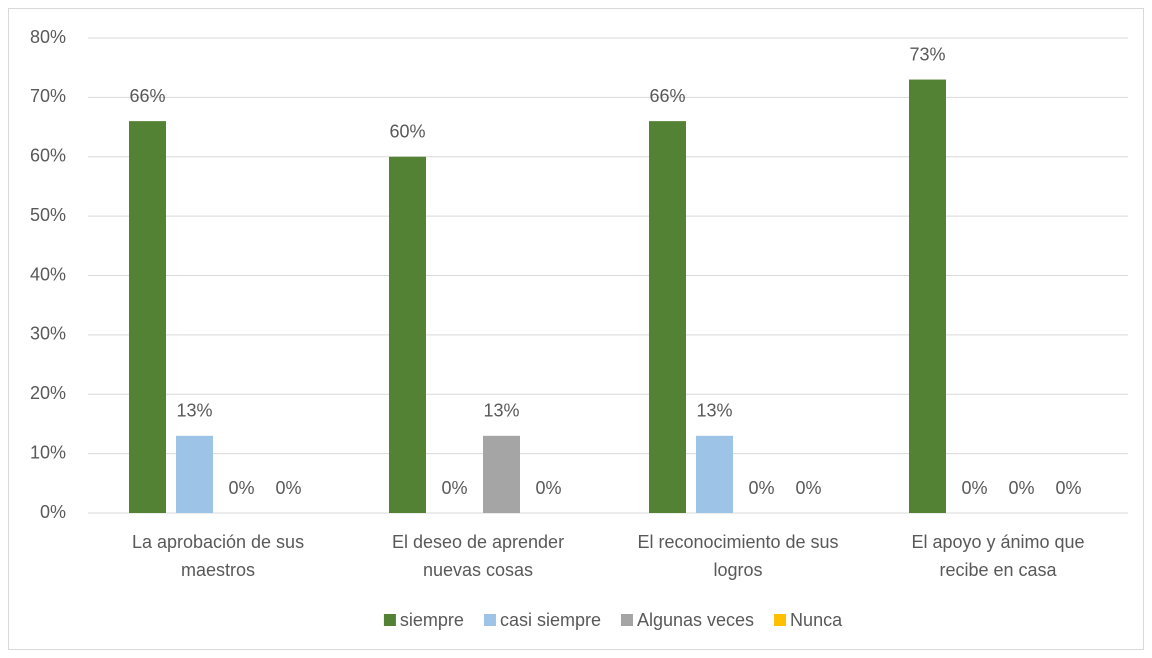  I want to click on legend-label: Algunas veces, so click(695, 620).